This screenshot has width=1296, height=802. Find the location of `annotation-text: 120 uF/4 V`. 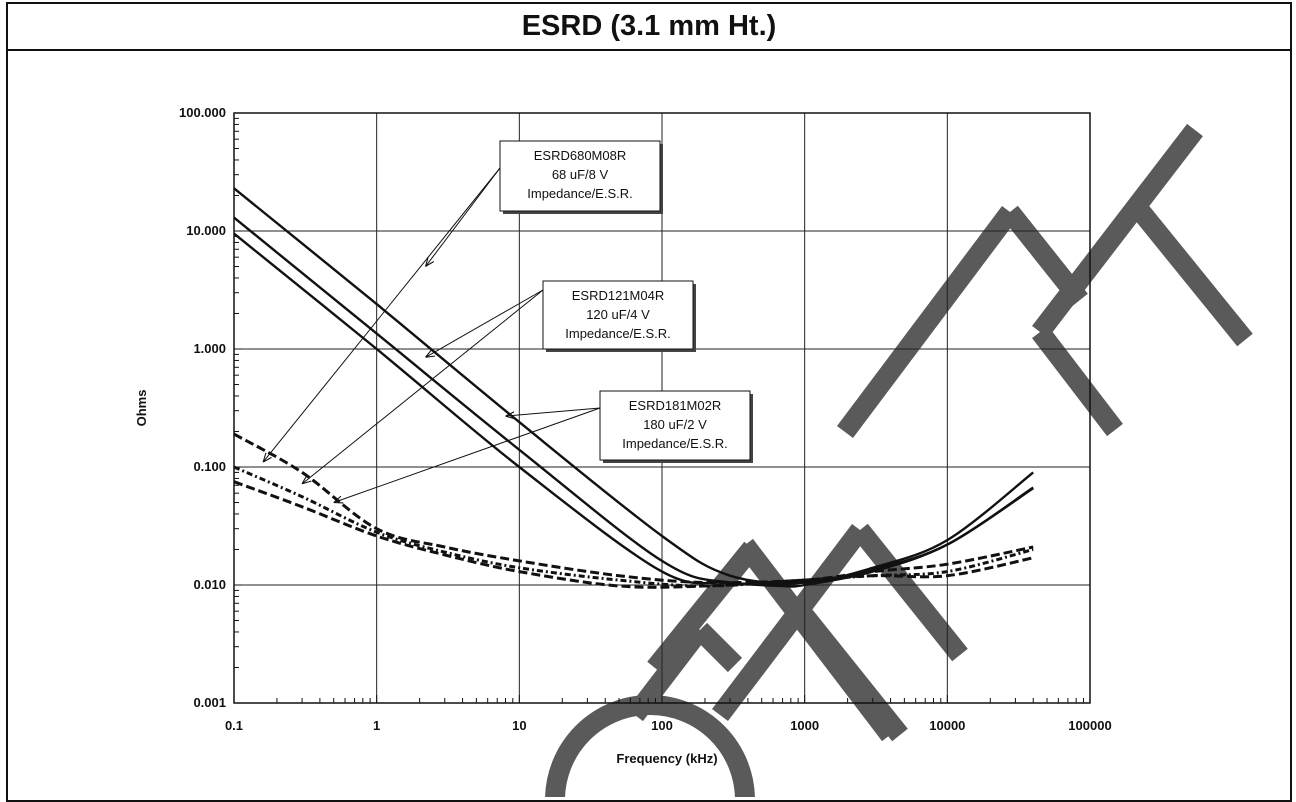

annotation-text: 120 uF/4 V is located at coordinates (618, 314).